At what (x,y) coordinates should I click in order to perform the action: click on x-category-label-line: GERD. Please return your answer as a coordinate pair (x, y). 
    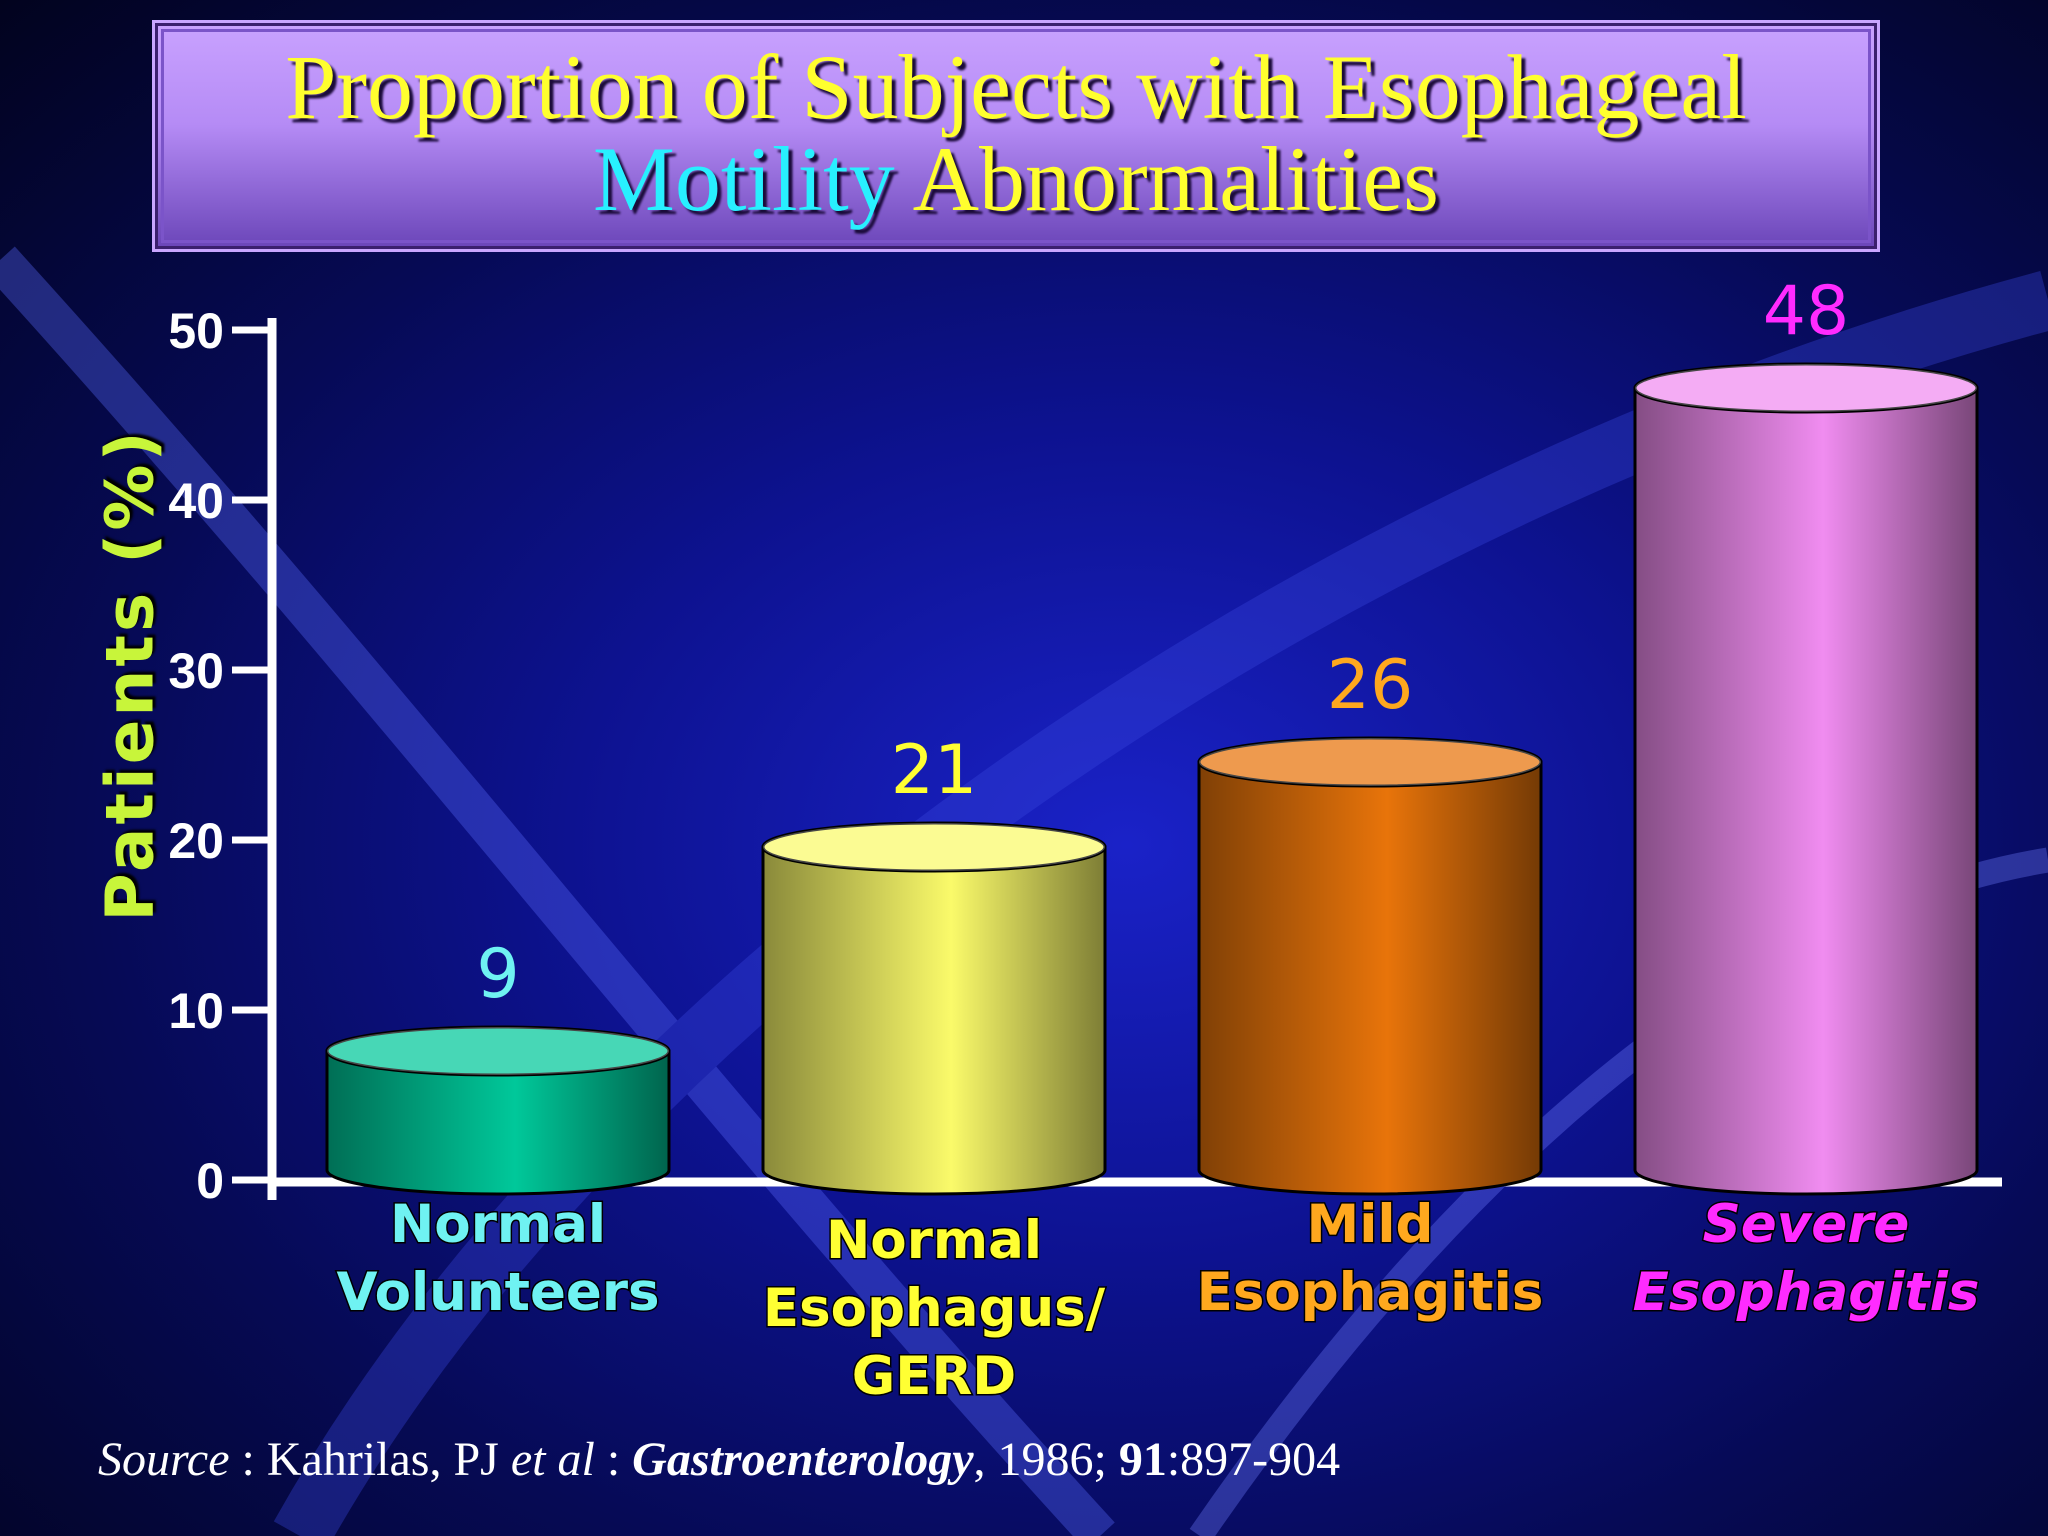
    Looking at the image, I should click on (934, 1376).